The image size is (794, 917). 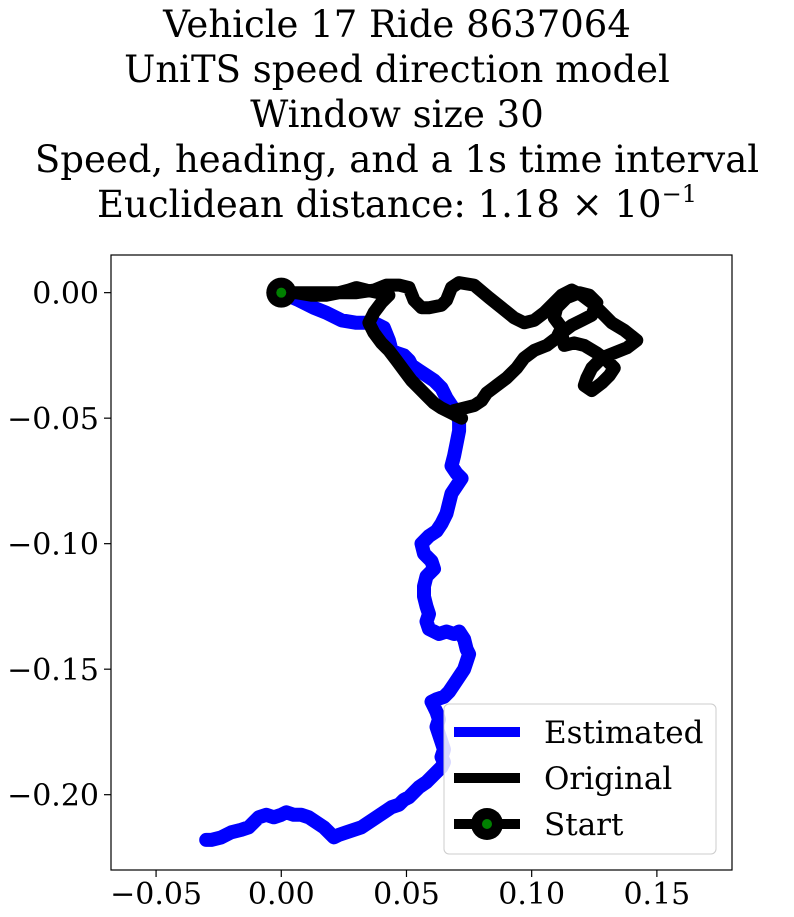 I want to click on start-marker-center, so click(x=281, y=292).